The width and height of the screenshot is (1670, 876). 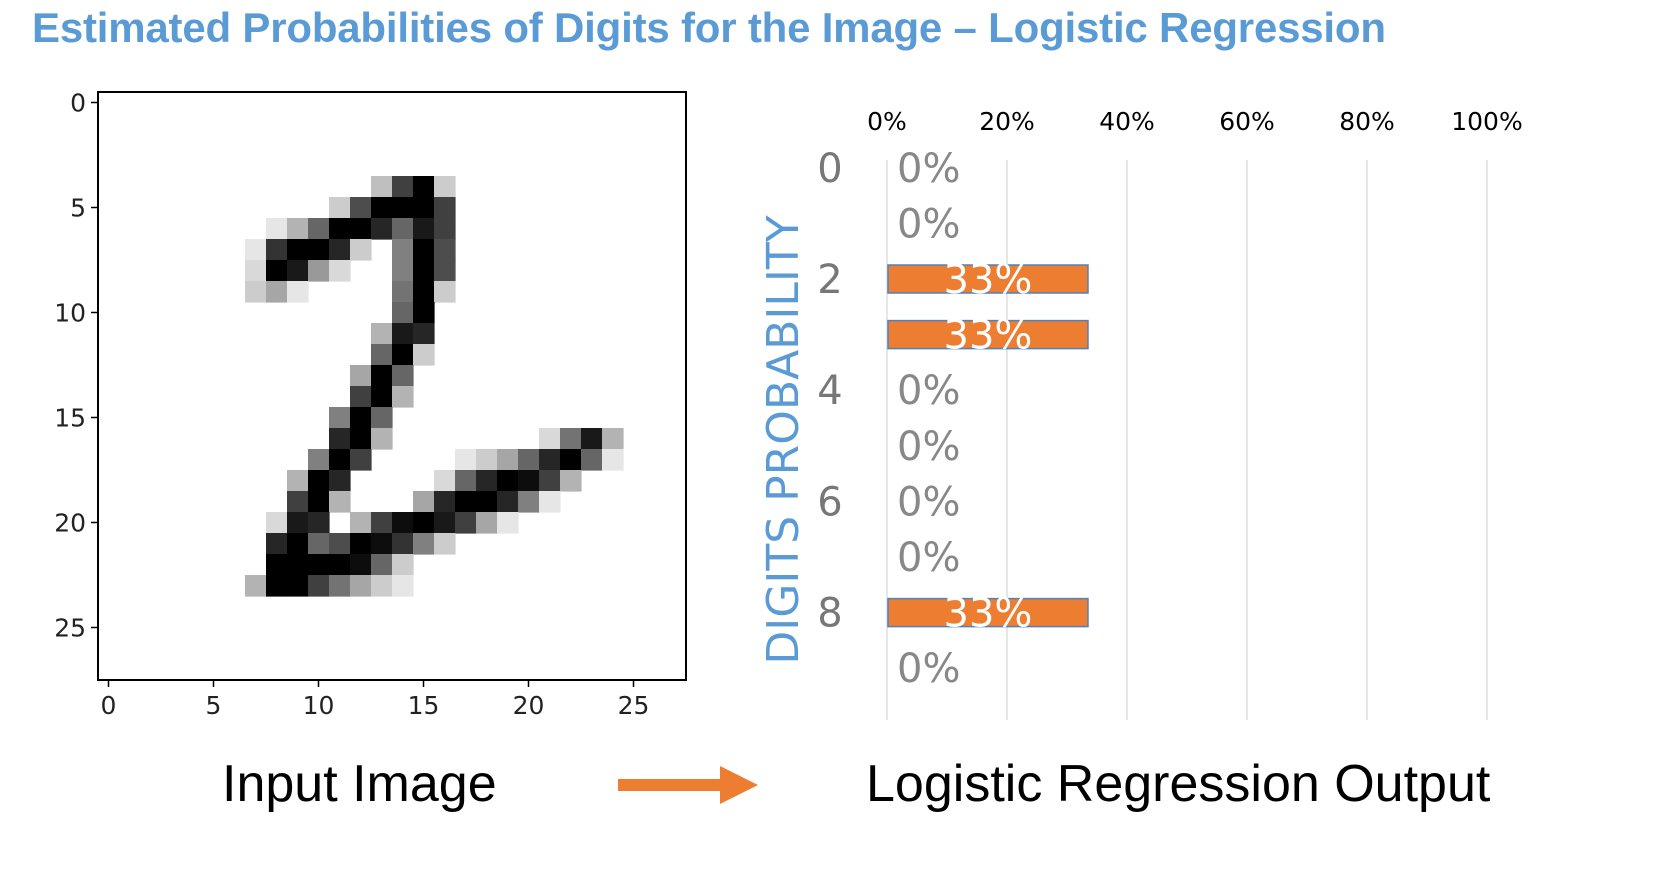 I want to click on y-tick-label: 15, so click(x=70, y=418).